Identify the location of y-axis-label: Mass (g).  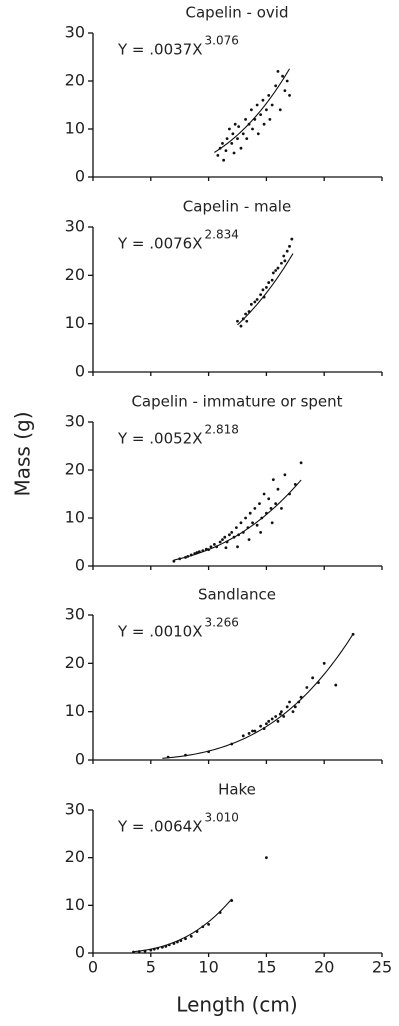
(23, 453).